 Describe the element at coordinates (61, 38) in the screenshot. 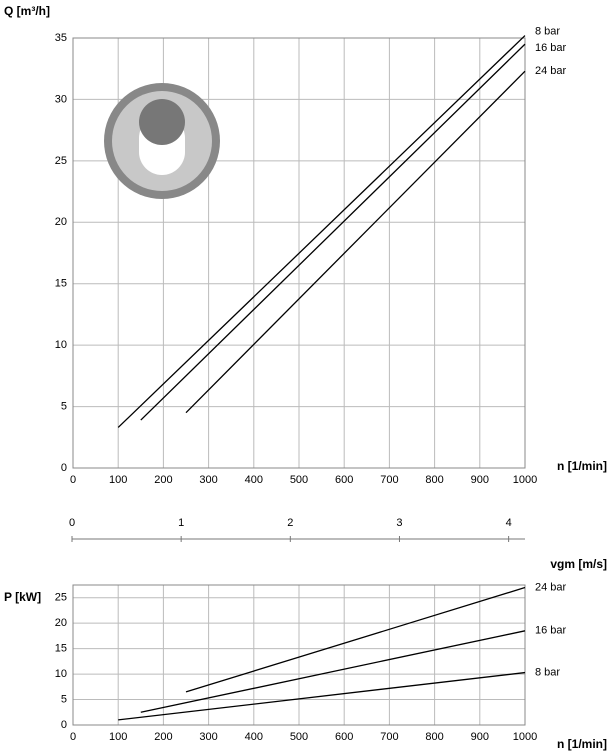

I see `y-tick-label: 35` at that location.